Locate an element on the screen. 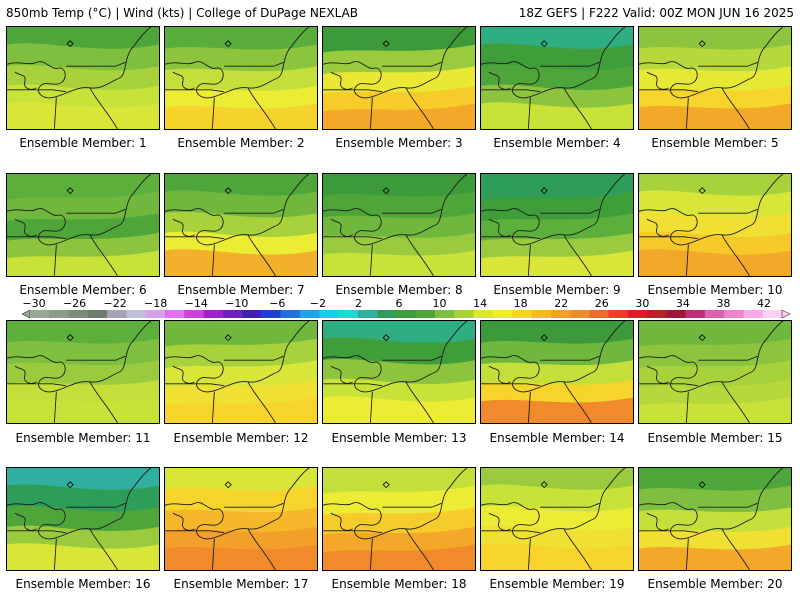  colorbar-tick-label: 26 is located at coordinates (601, 303).